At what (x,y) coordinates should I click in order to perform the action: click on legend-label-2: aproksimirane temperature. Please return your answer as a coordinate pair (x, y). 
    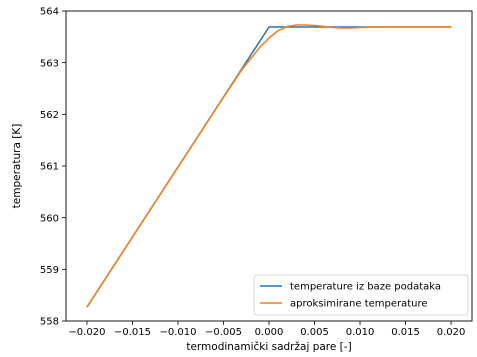
    Looking at the image, I should click on (359, 304).